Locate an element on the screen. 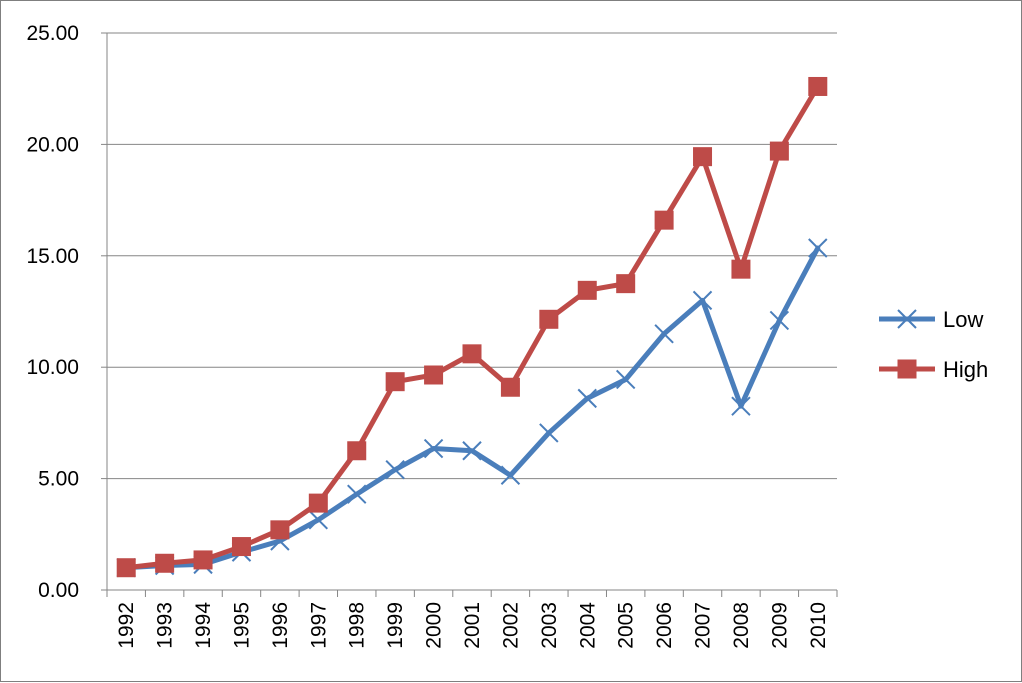  y-tick-label: 25.00 is located at coordinates (52, 33).